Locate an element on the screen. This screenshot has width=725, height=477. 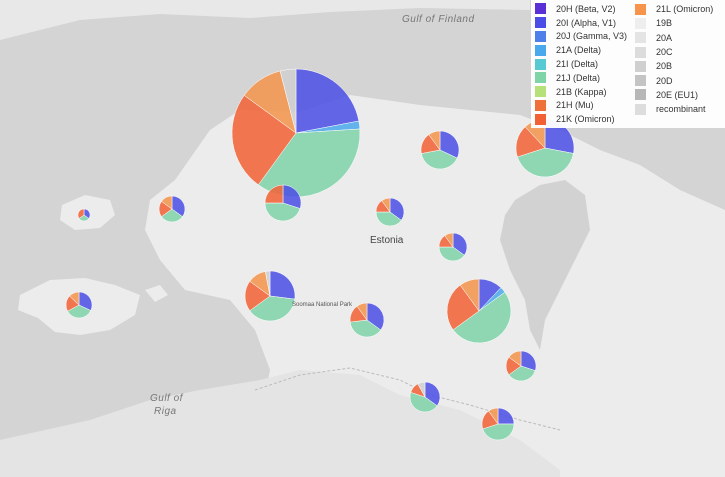
legend-item: 21K (Omicron) is located at coordinates (581, 119).